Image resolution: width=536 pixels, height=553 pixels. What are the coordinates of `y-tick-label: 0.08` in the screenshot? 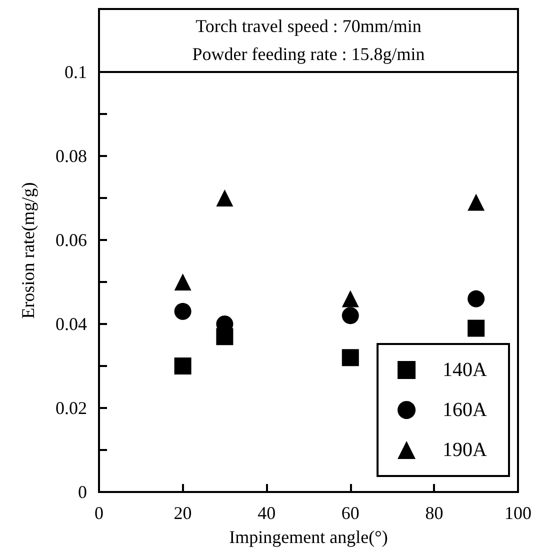 It's located at (71, 156).